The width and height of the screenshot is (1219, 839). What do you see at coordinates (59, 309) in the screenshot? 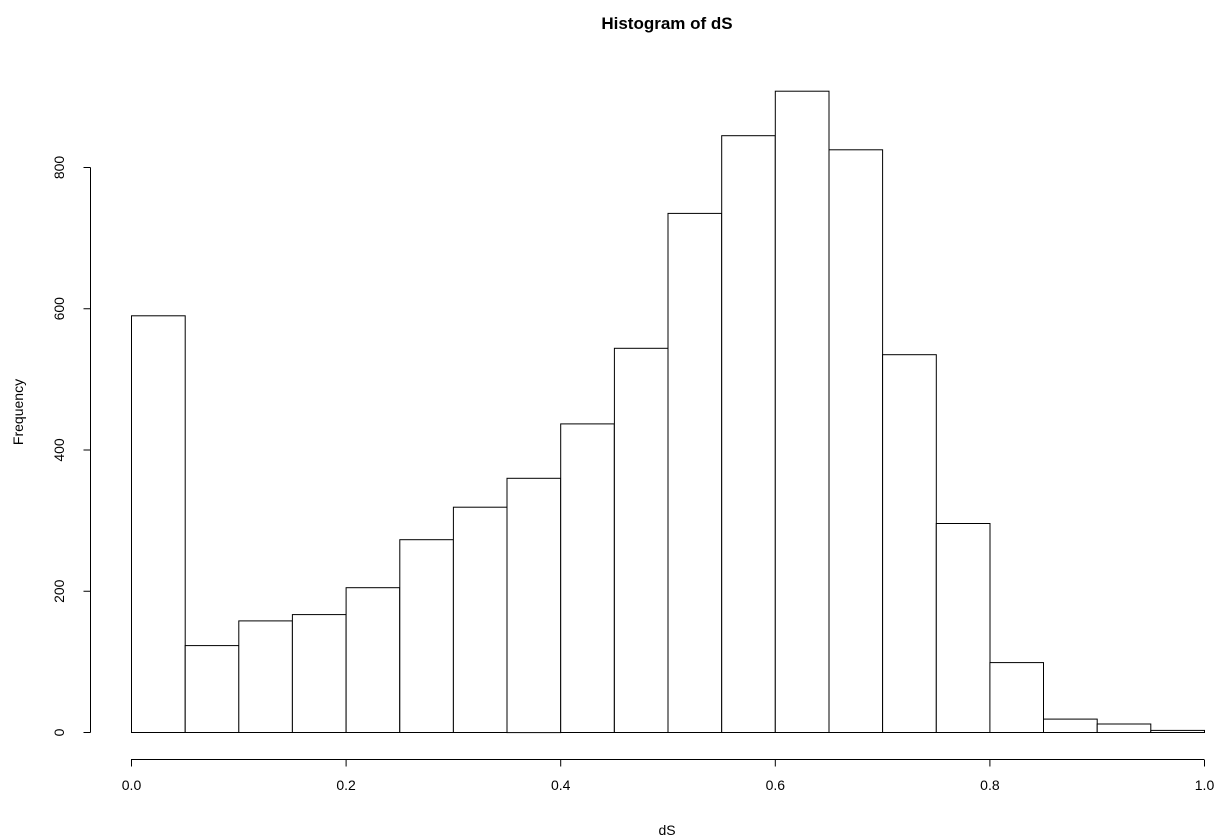
I see `y-tick-label: 600` at bounding box center [59, 309].